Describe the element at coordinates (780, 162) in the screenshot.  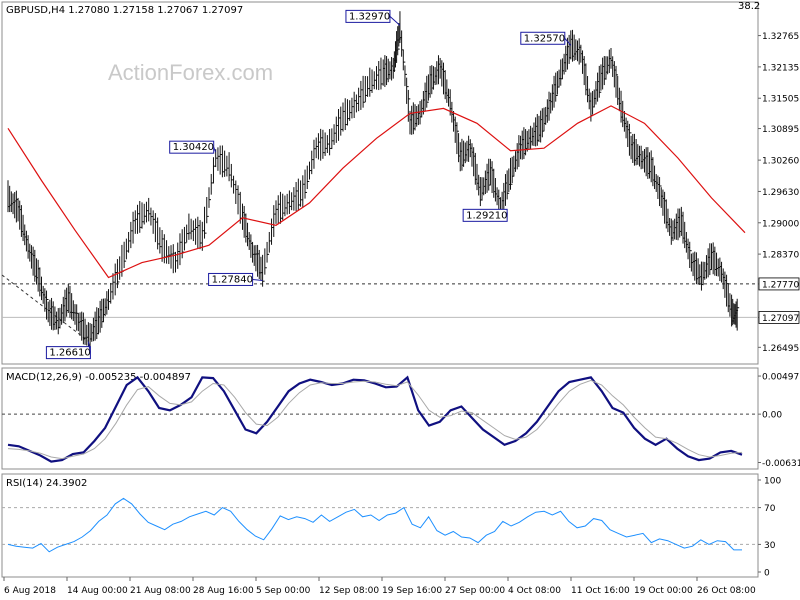
I see `price-y-tick-label: 1.30260` at that location.